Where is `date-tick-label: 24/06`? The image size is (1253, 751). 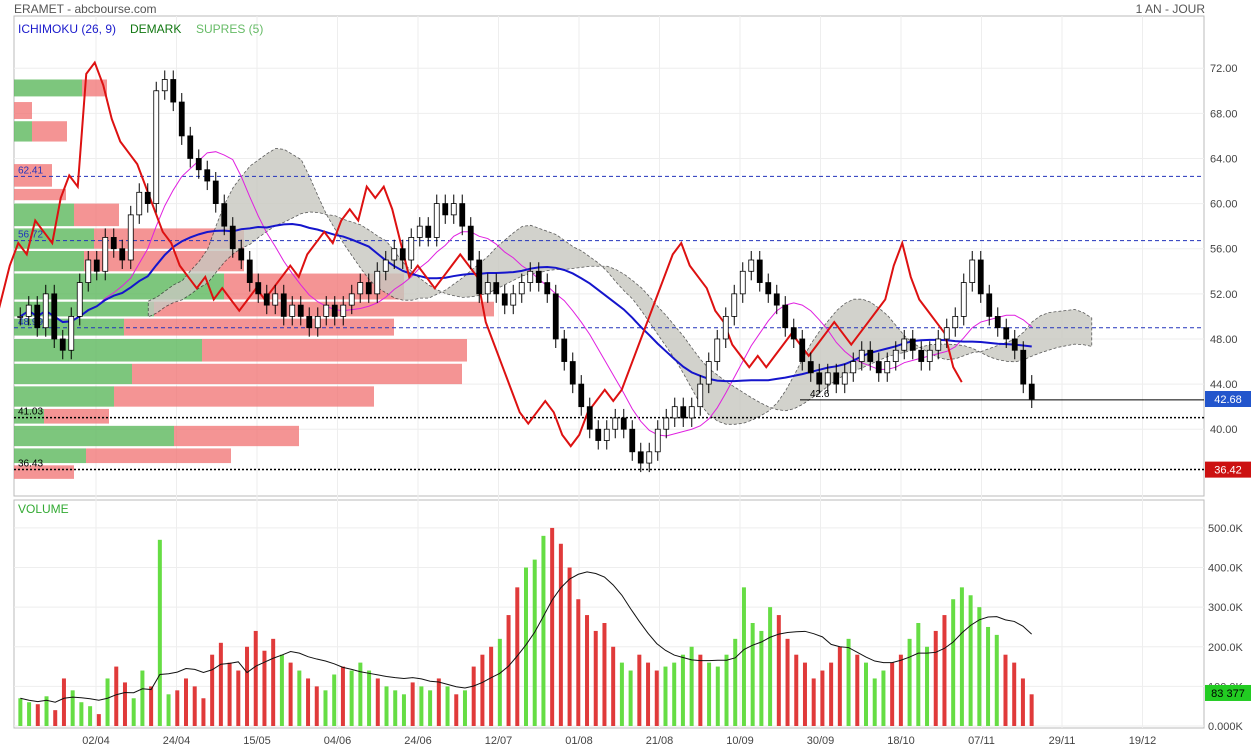 date-tick-label: 24/06 is located at coordinates (418, 741).